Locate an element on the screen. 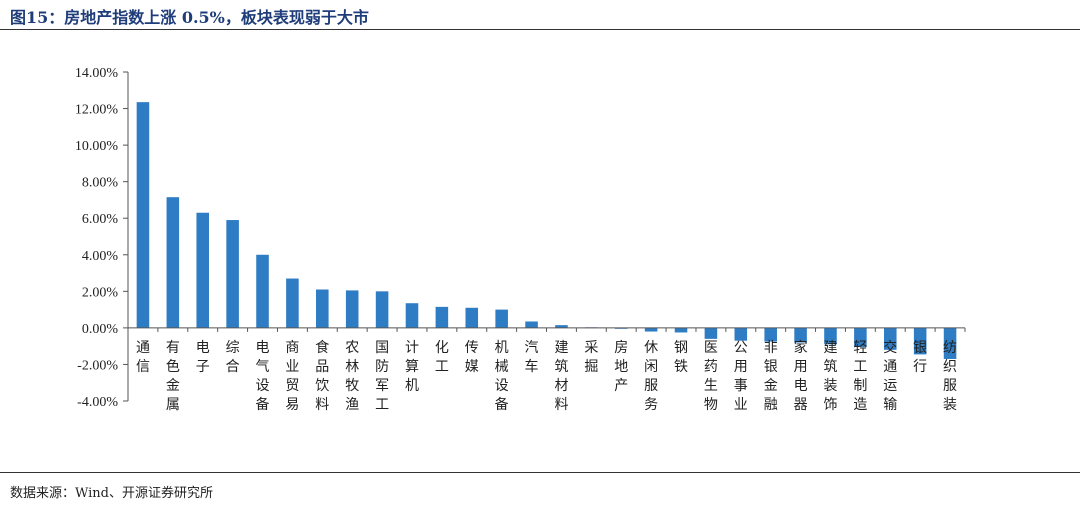 The image size is (1080, 508). category-label: 化工 is located at coordinates (442, 357).